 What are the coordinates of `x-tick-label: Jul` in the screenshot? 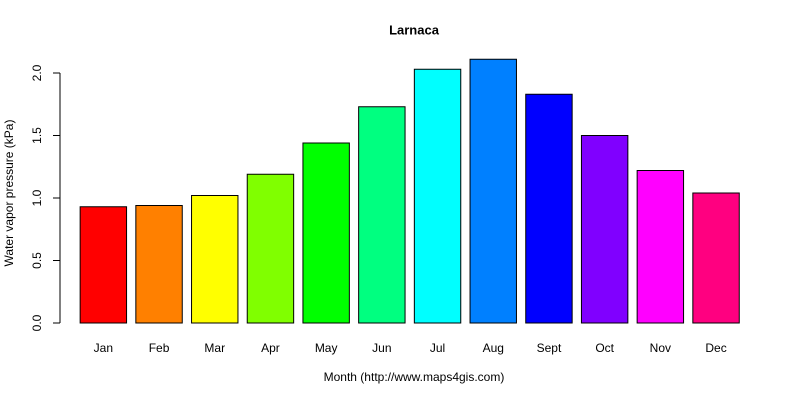 It's located at (437, 348).